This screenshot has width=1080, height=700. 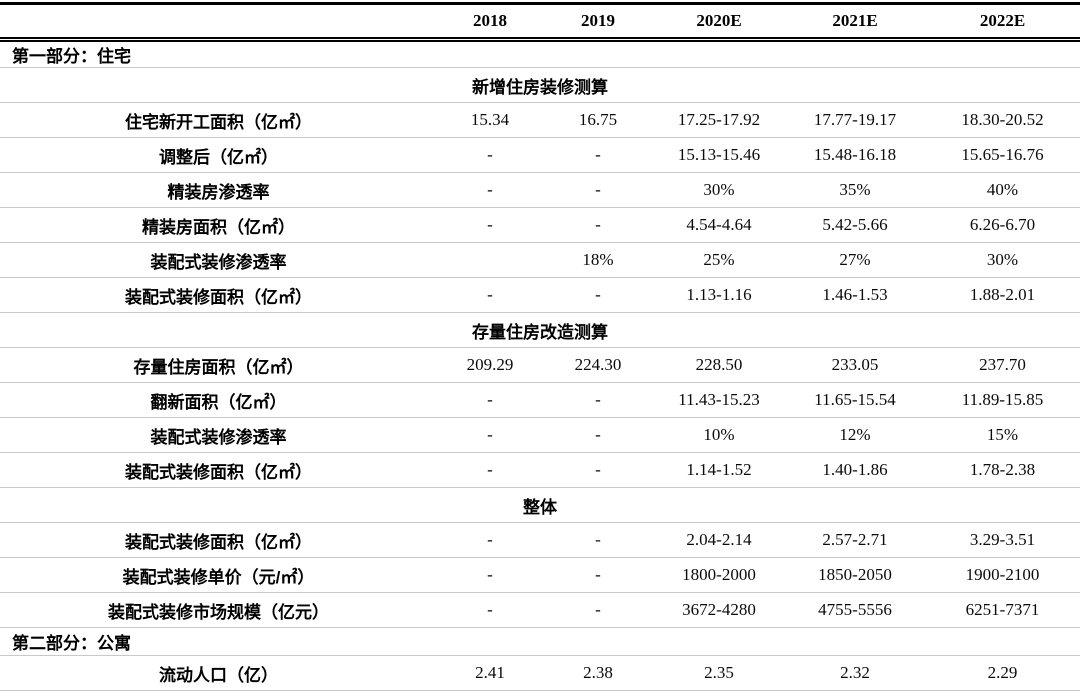 I want to click on row-label: 精装房渗透率, so click(x=218, y=190).